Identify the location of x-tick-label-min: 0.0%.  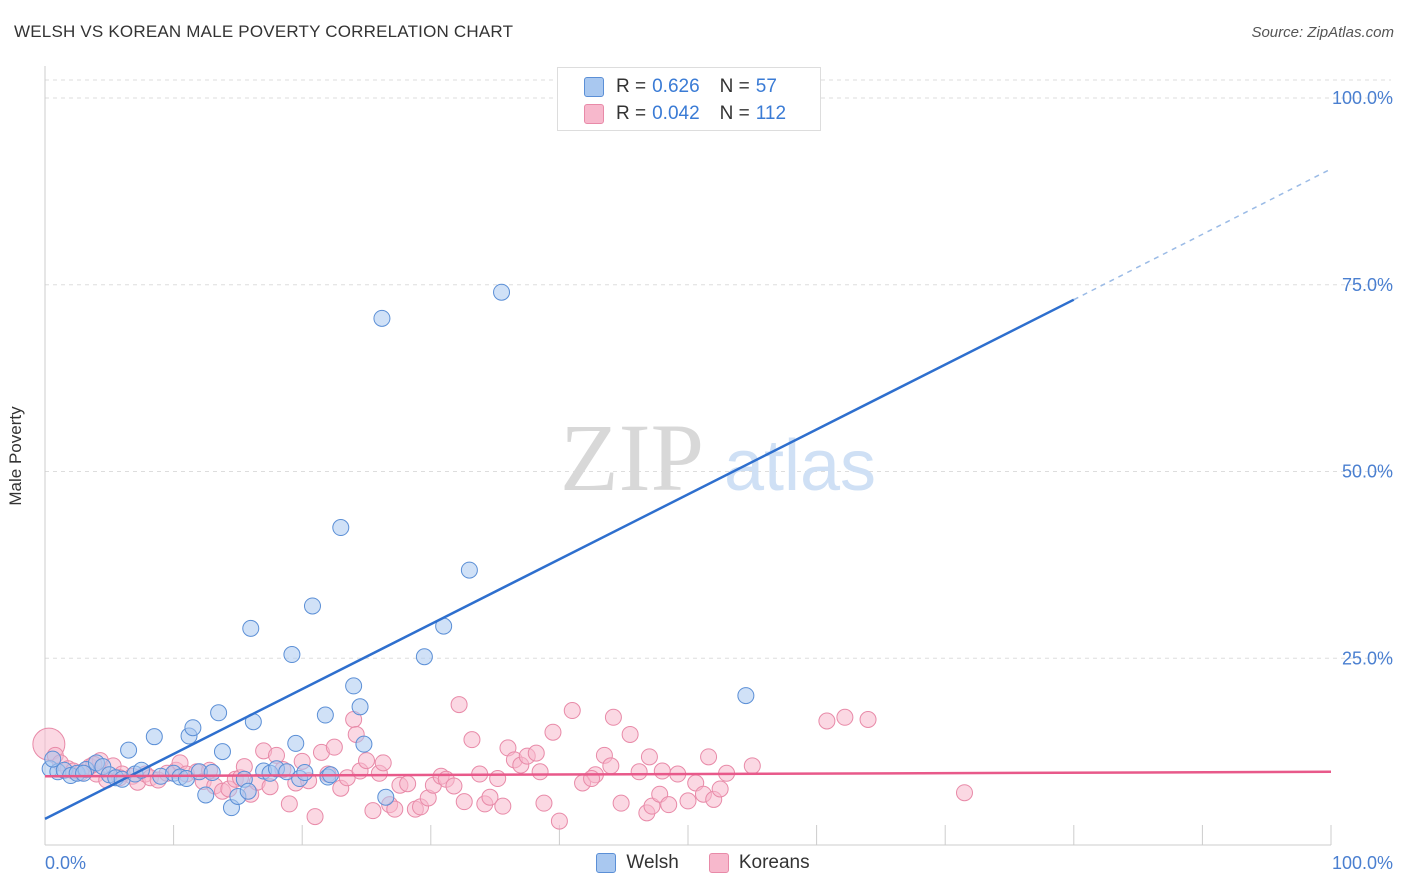
(65, 863).